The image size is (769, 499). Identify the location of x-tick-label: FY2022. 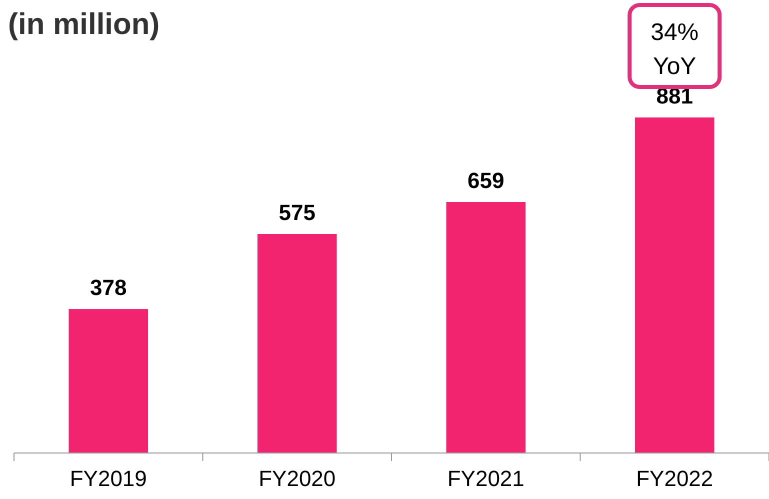
(675, 478).